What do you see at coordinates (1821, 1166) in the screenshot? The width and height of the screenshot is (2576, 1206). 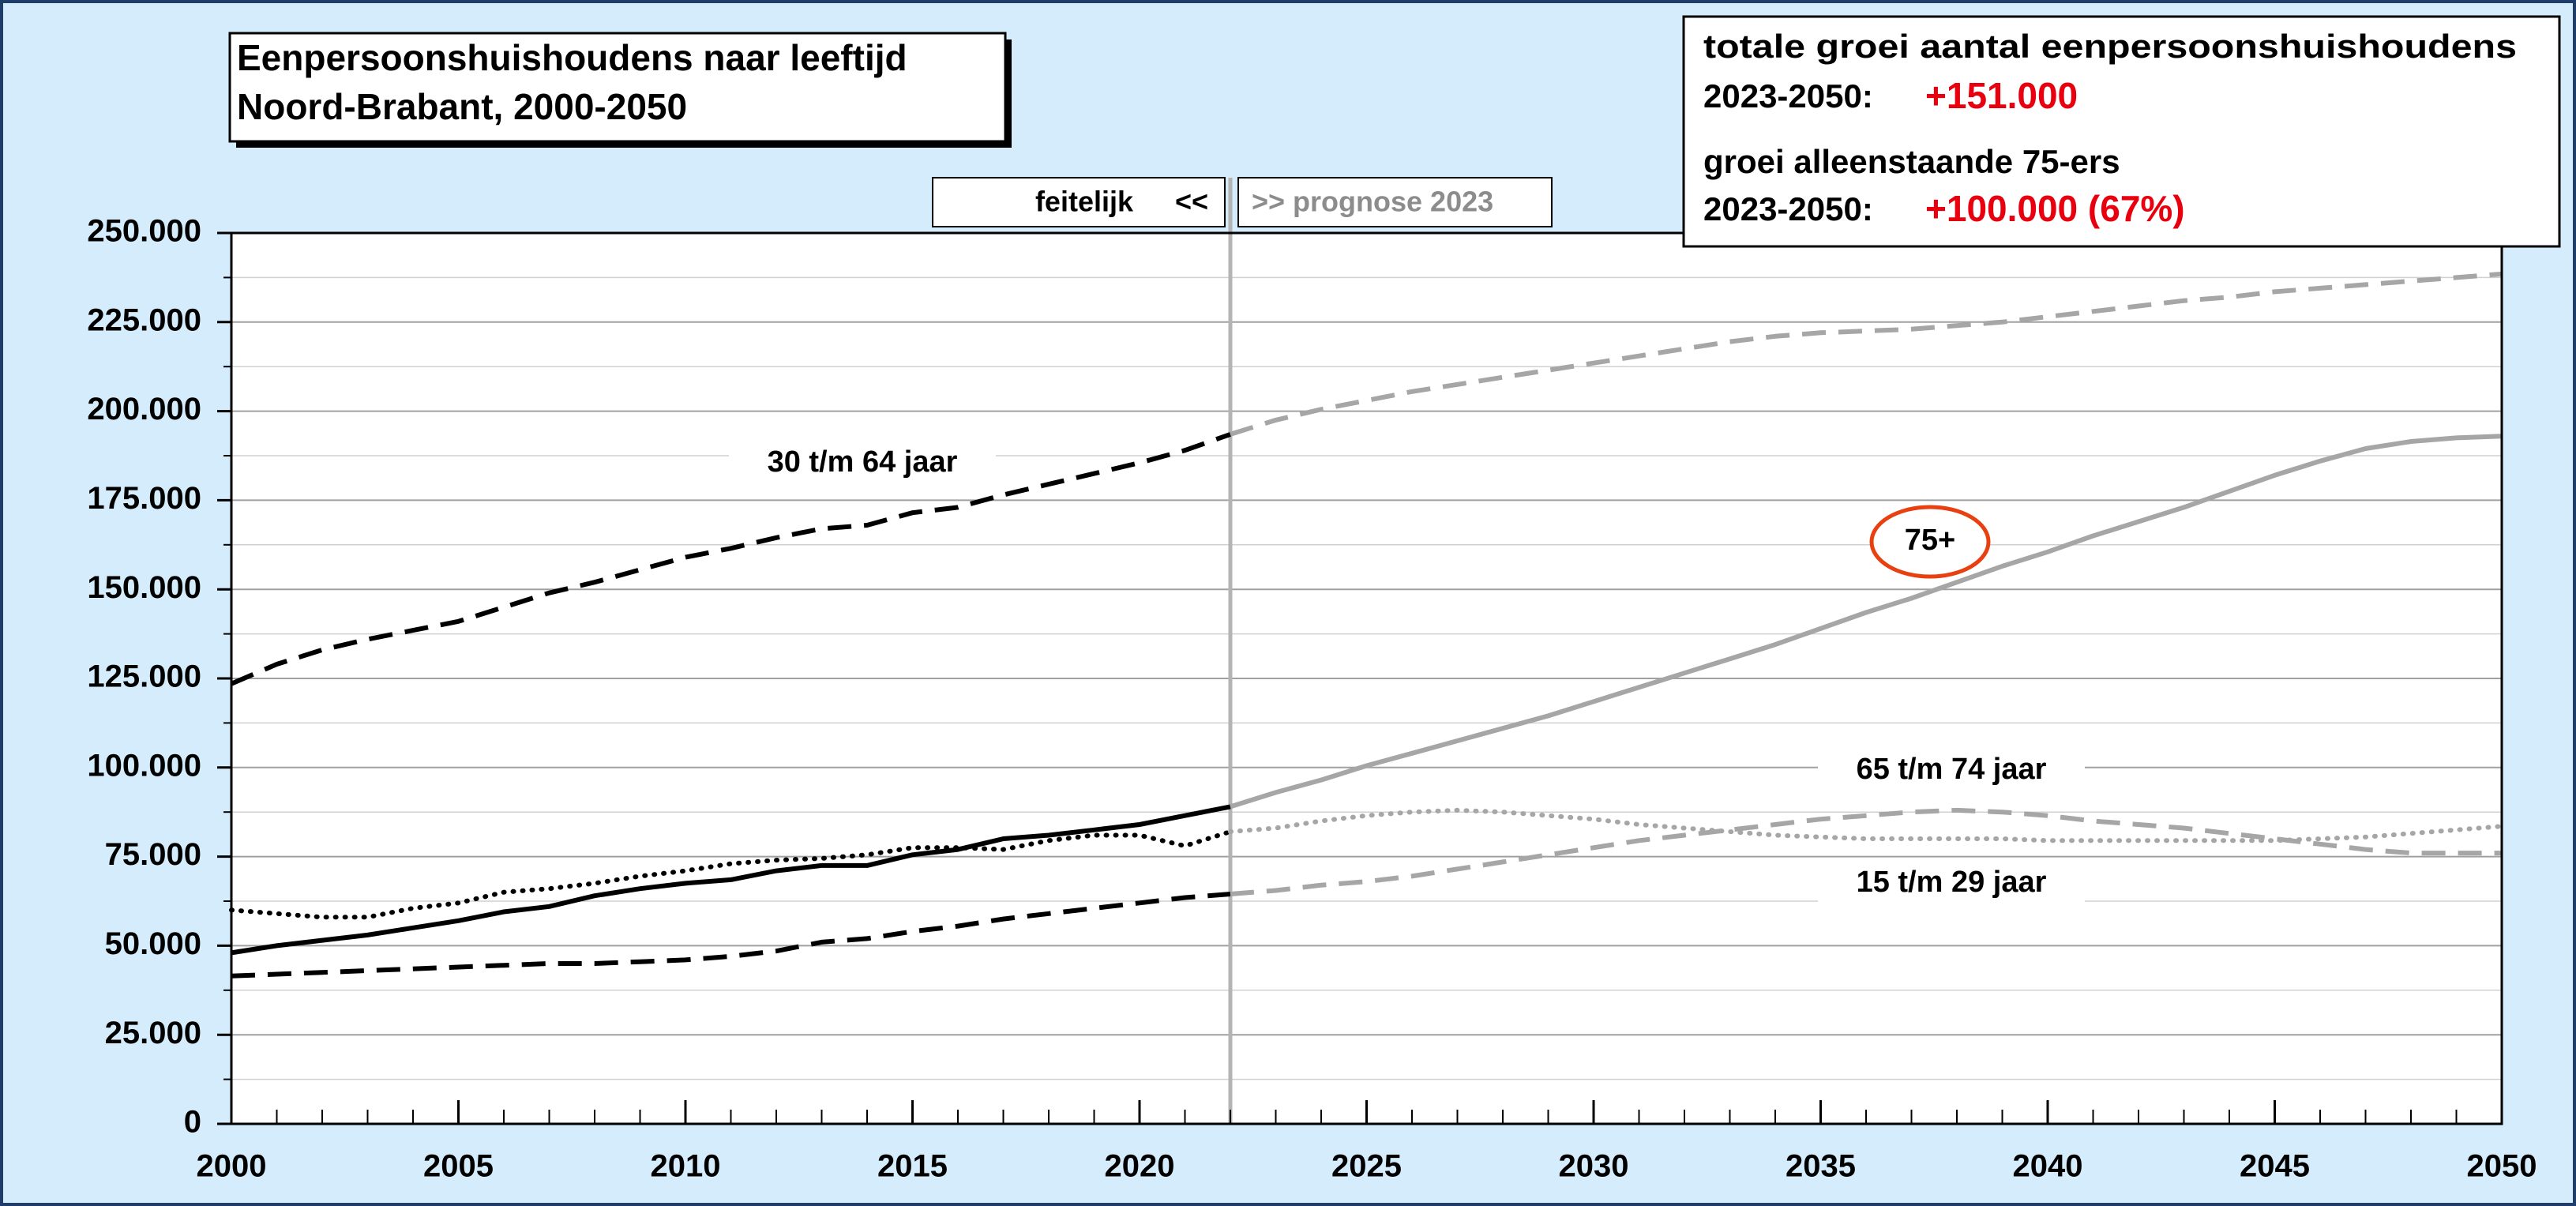 I see `x-tick-label: 2035` at bounding box center [1821, 1166].